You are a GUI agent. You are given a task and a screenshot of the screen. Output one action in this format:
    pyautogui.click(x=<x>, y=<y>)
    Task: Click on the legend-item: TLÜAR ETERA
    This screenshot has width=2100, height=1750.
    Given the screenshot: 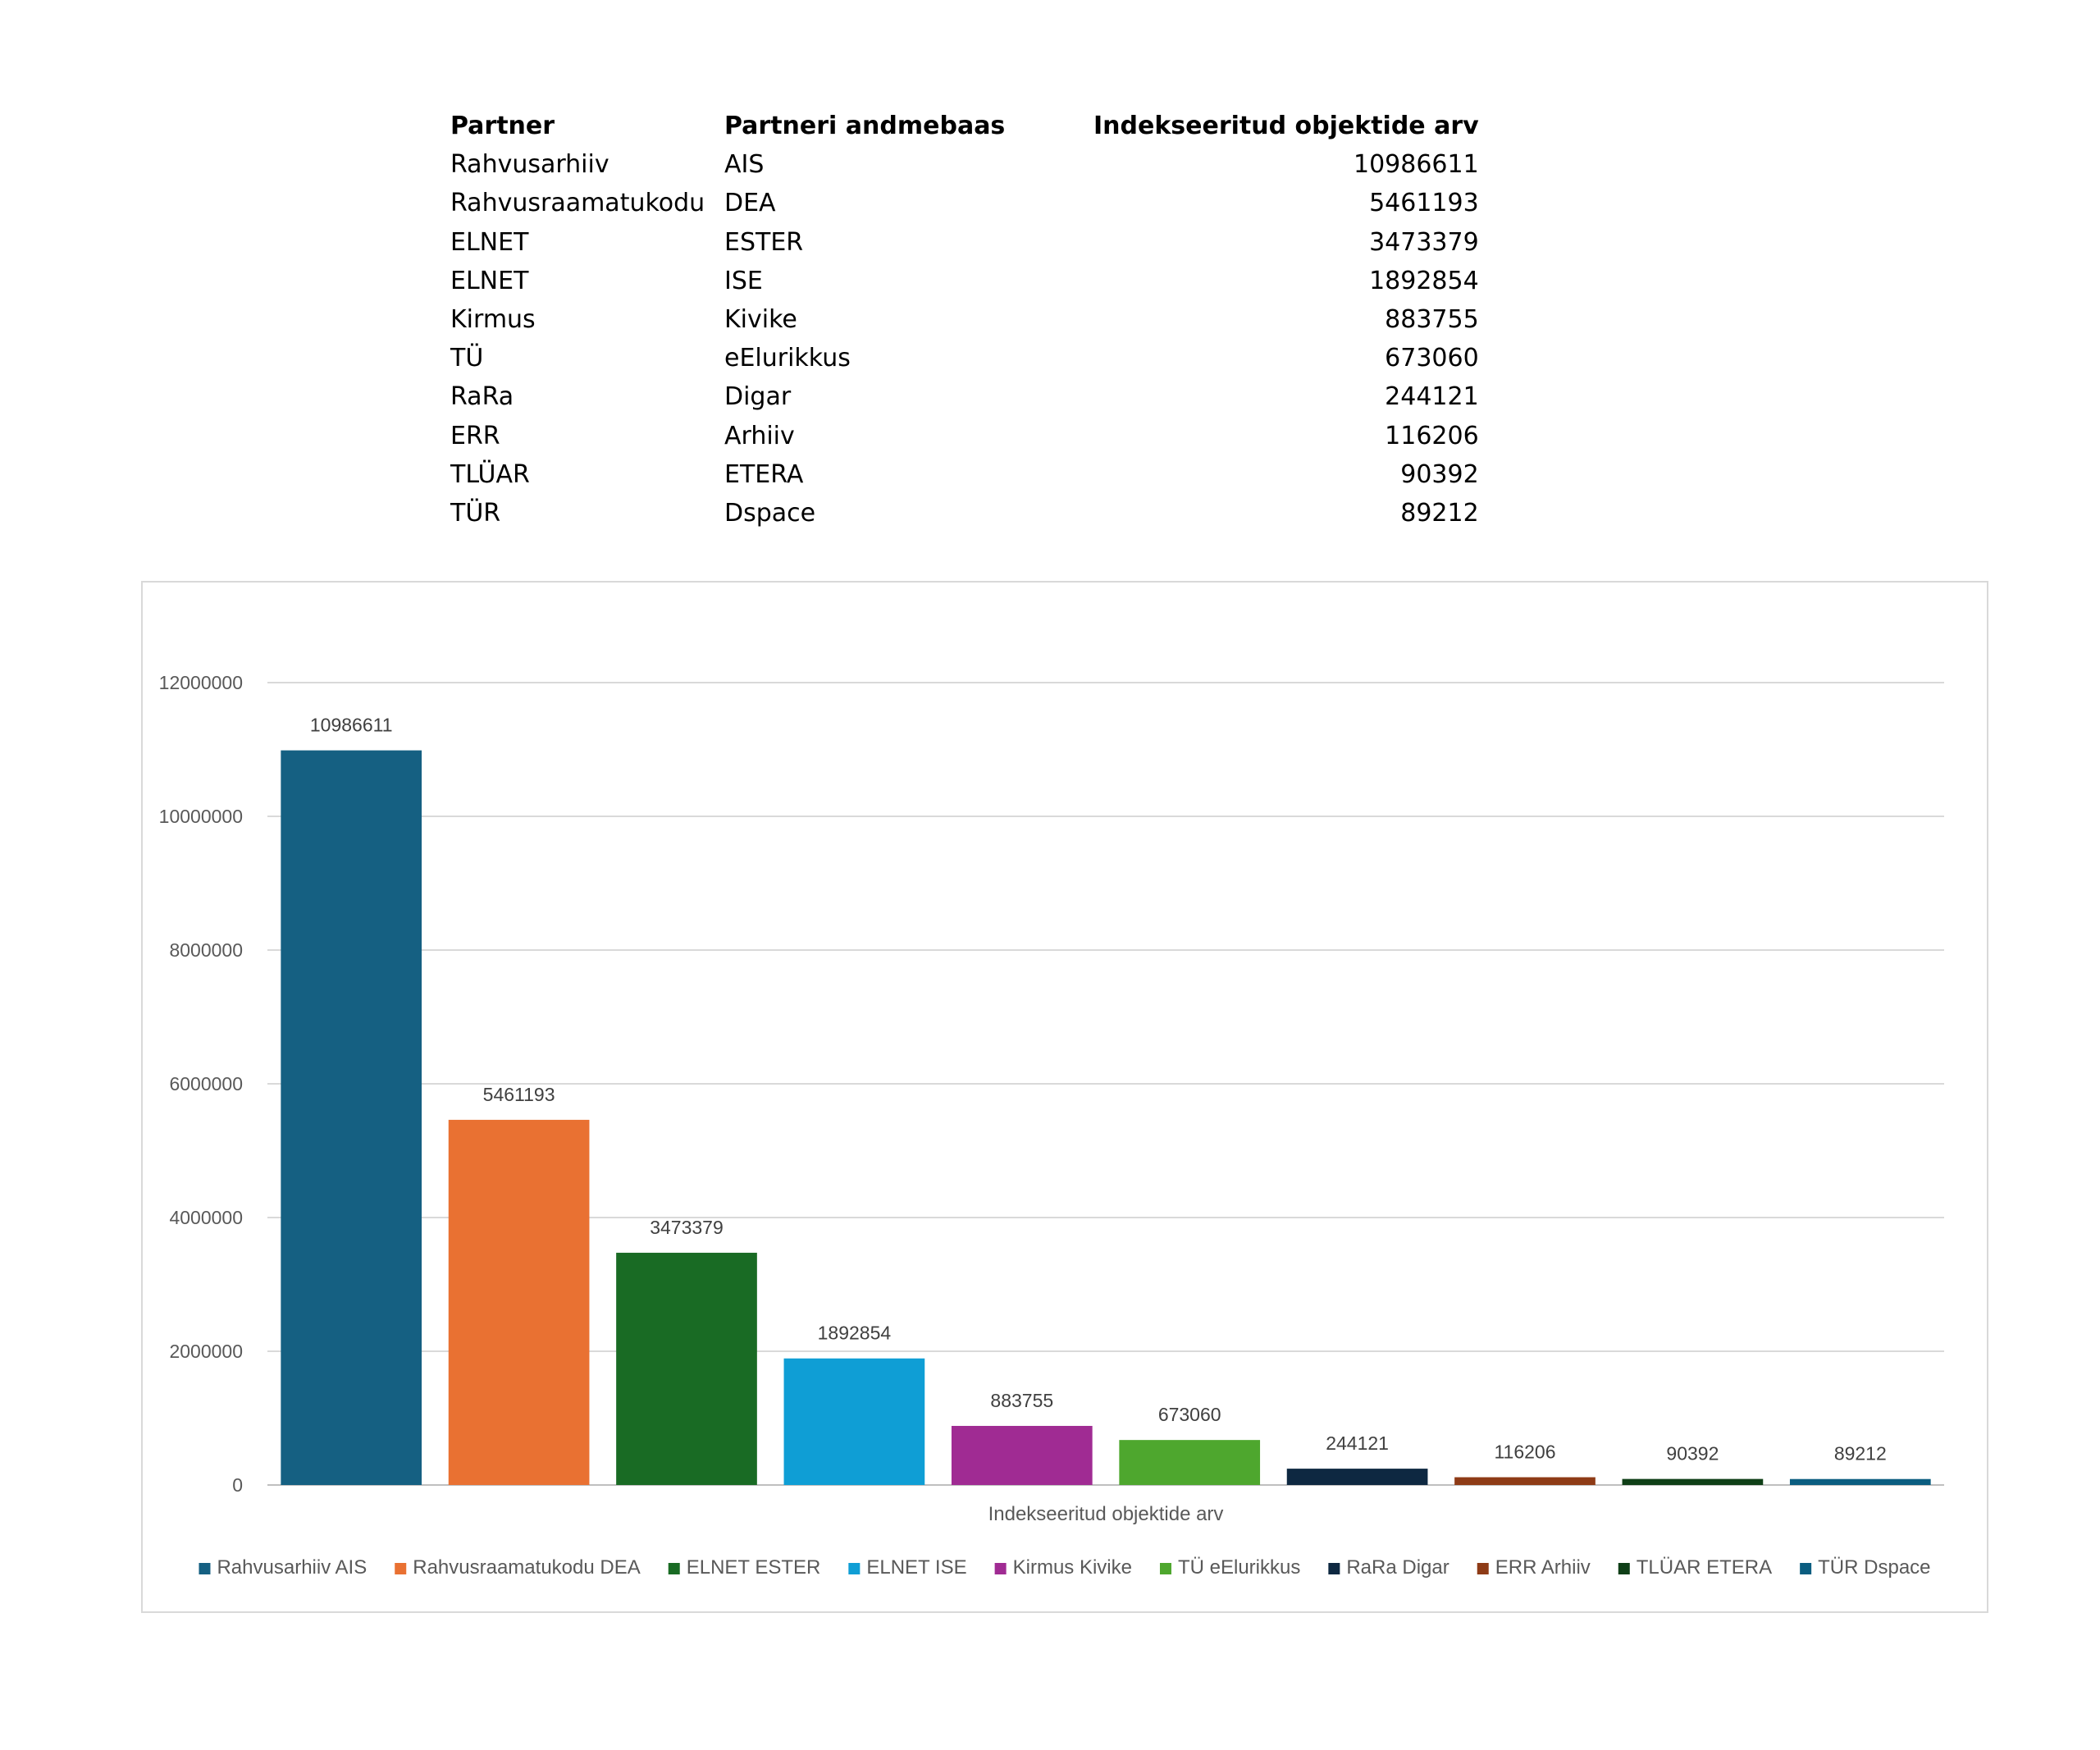 What is the action you would take?
    pyautogui.click(x=1695, y=1567)
    